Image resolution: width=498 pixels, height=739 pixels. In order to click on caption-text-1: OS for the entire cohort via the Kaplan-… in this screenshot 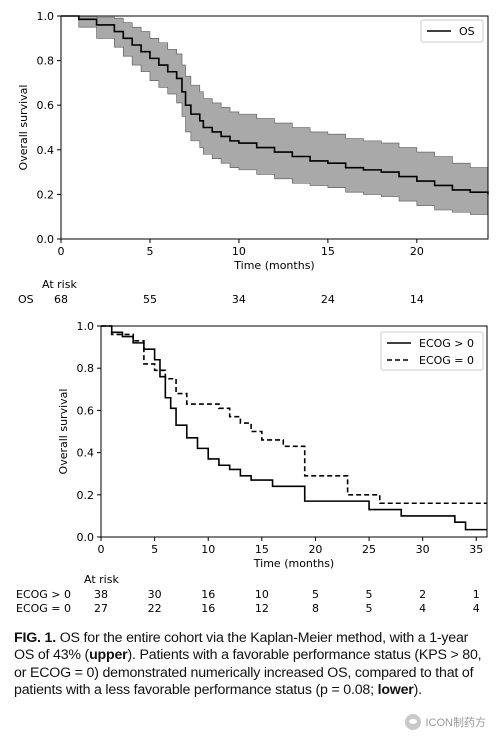, I will do `click(241, 647)`.